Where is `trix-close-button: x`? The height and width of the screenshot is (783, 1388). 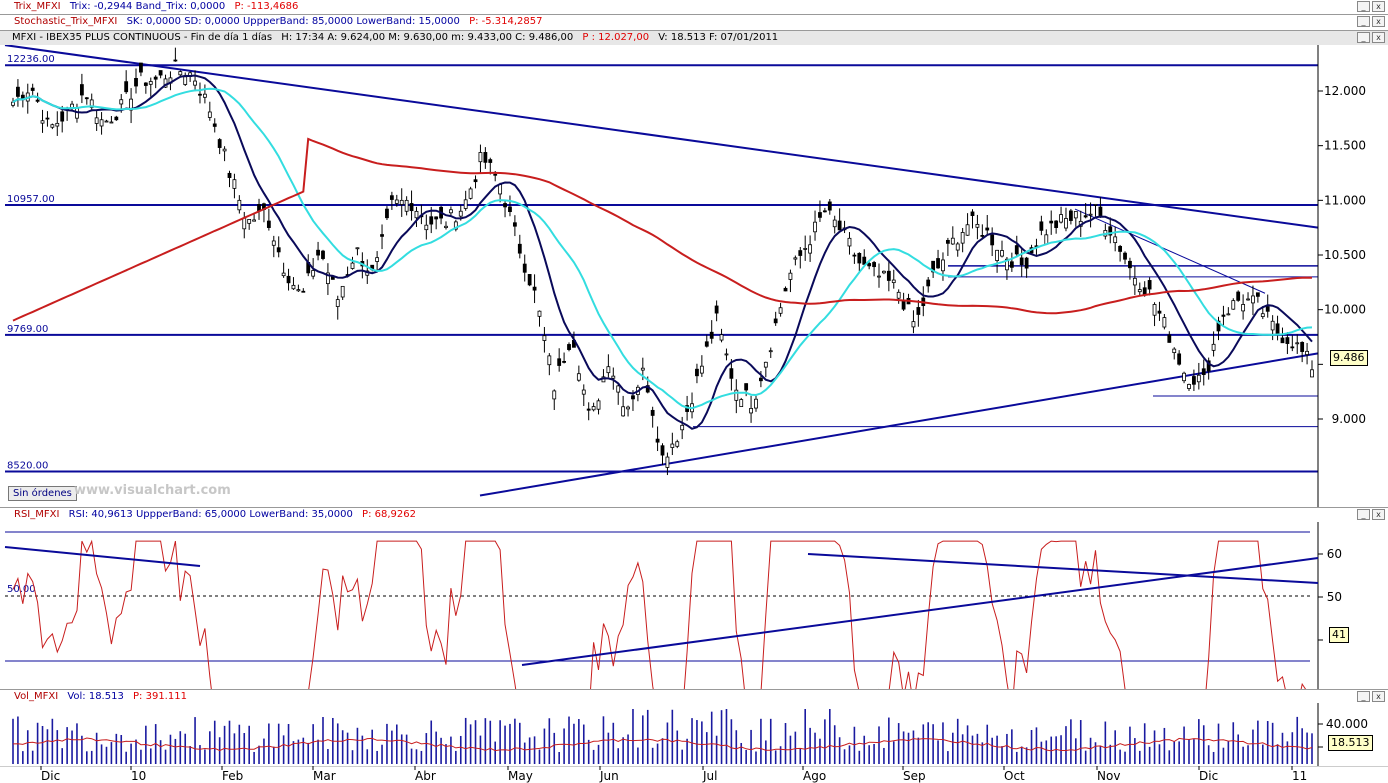
trix-close-button: x is located at coordinates (1378, 6).